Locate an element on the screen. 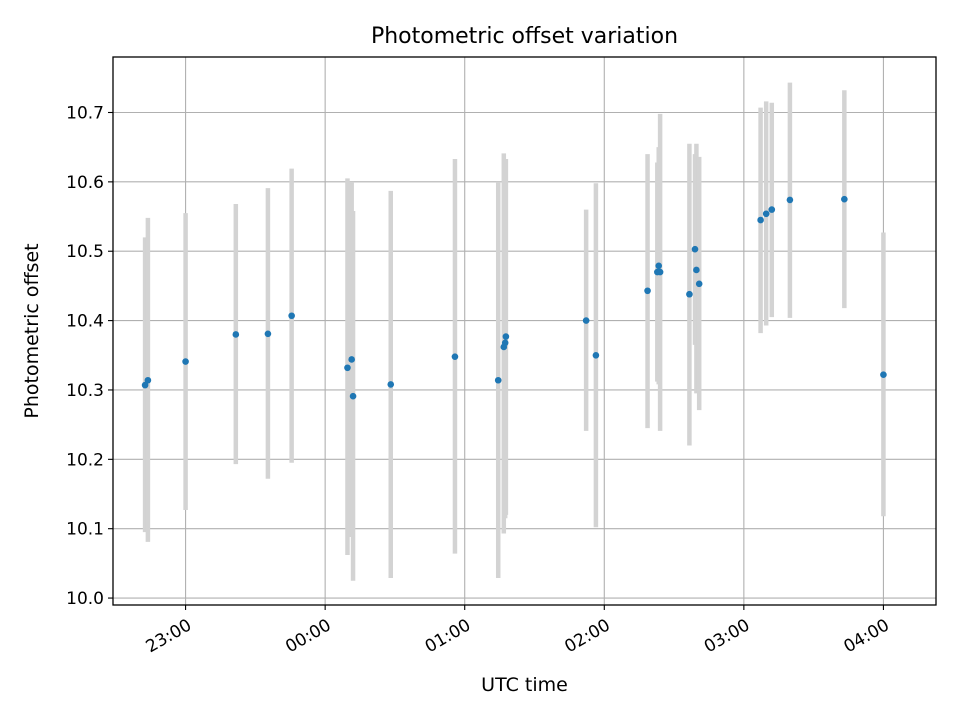  y-tick-label: 10.7 is located at coordinates (85, 113).